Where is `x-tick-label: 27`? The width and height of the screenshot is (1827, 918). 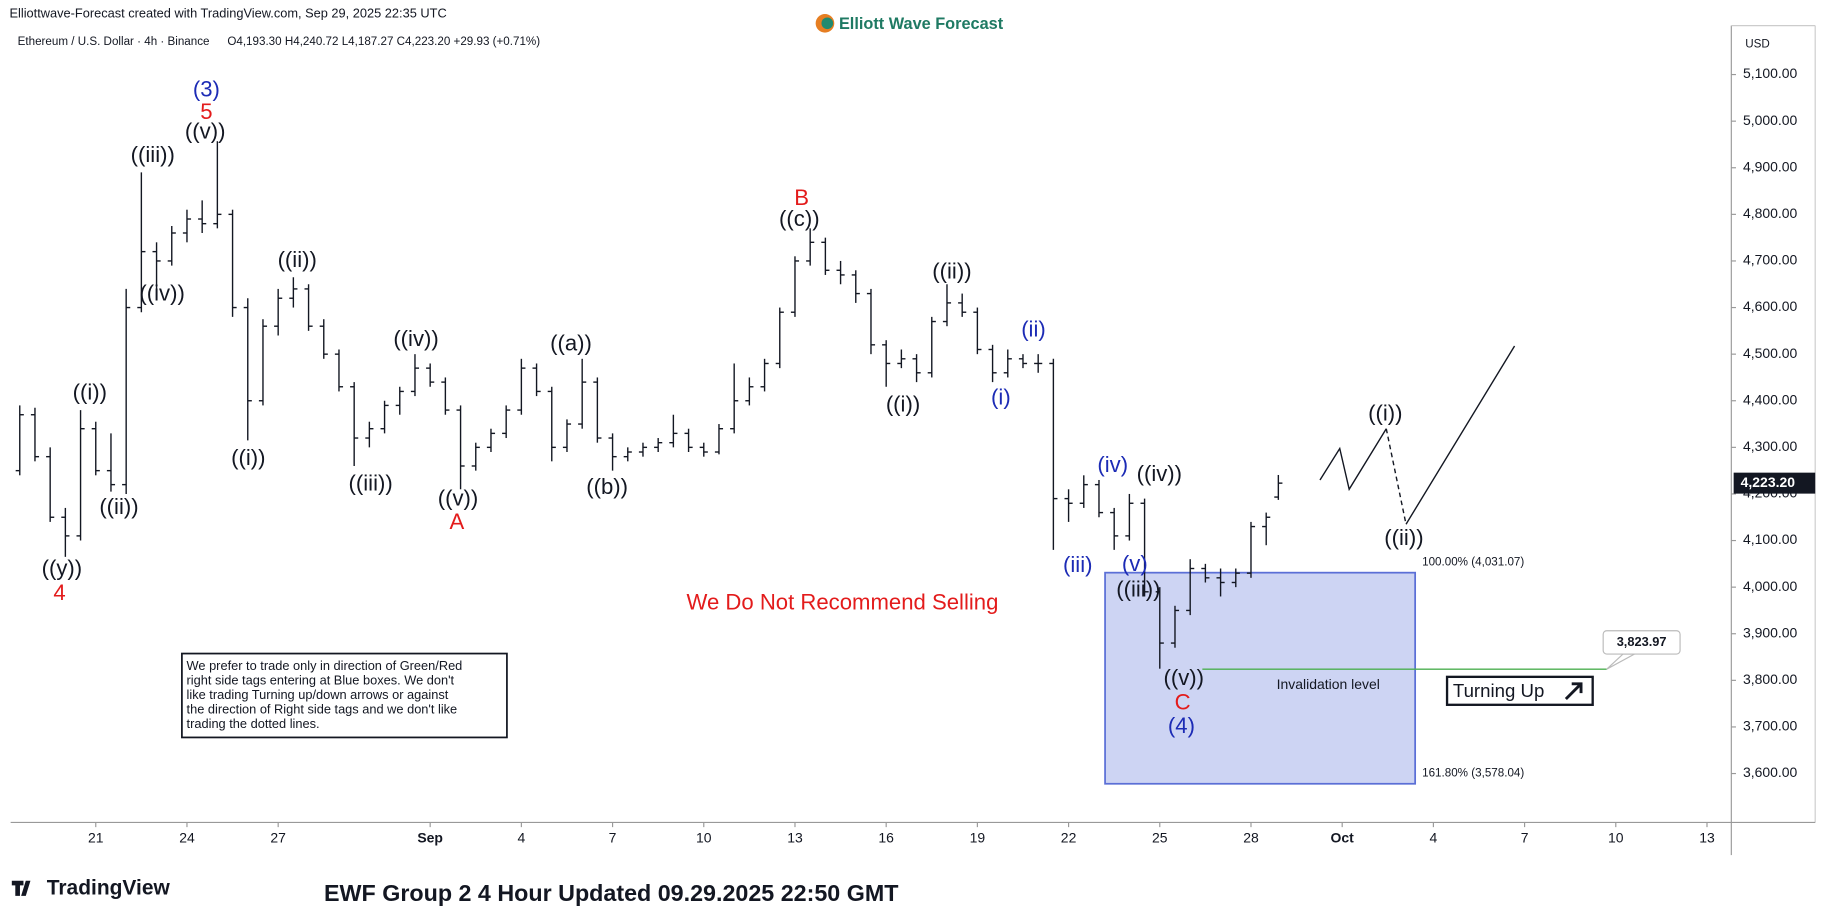
x-tick-label: 27 is located at coordinates (278, 837).